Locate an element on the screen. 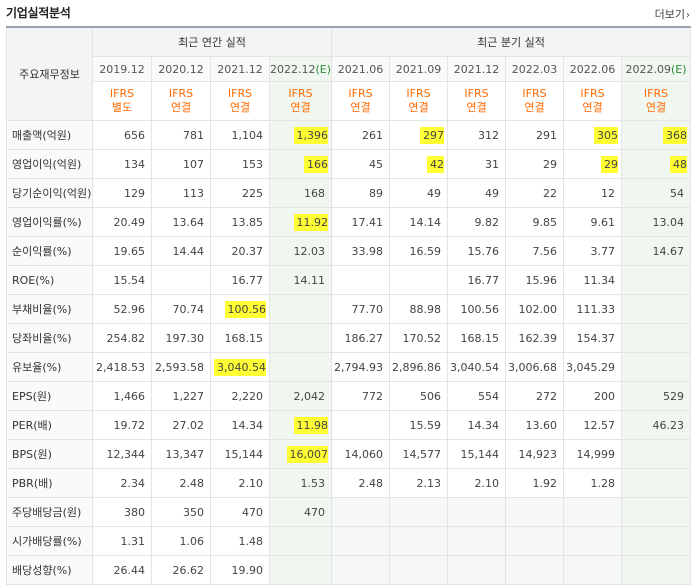 The image size is (697, 586). cell-value: 20.37 is located at coordinates (247, 251).